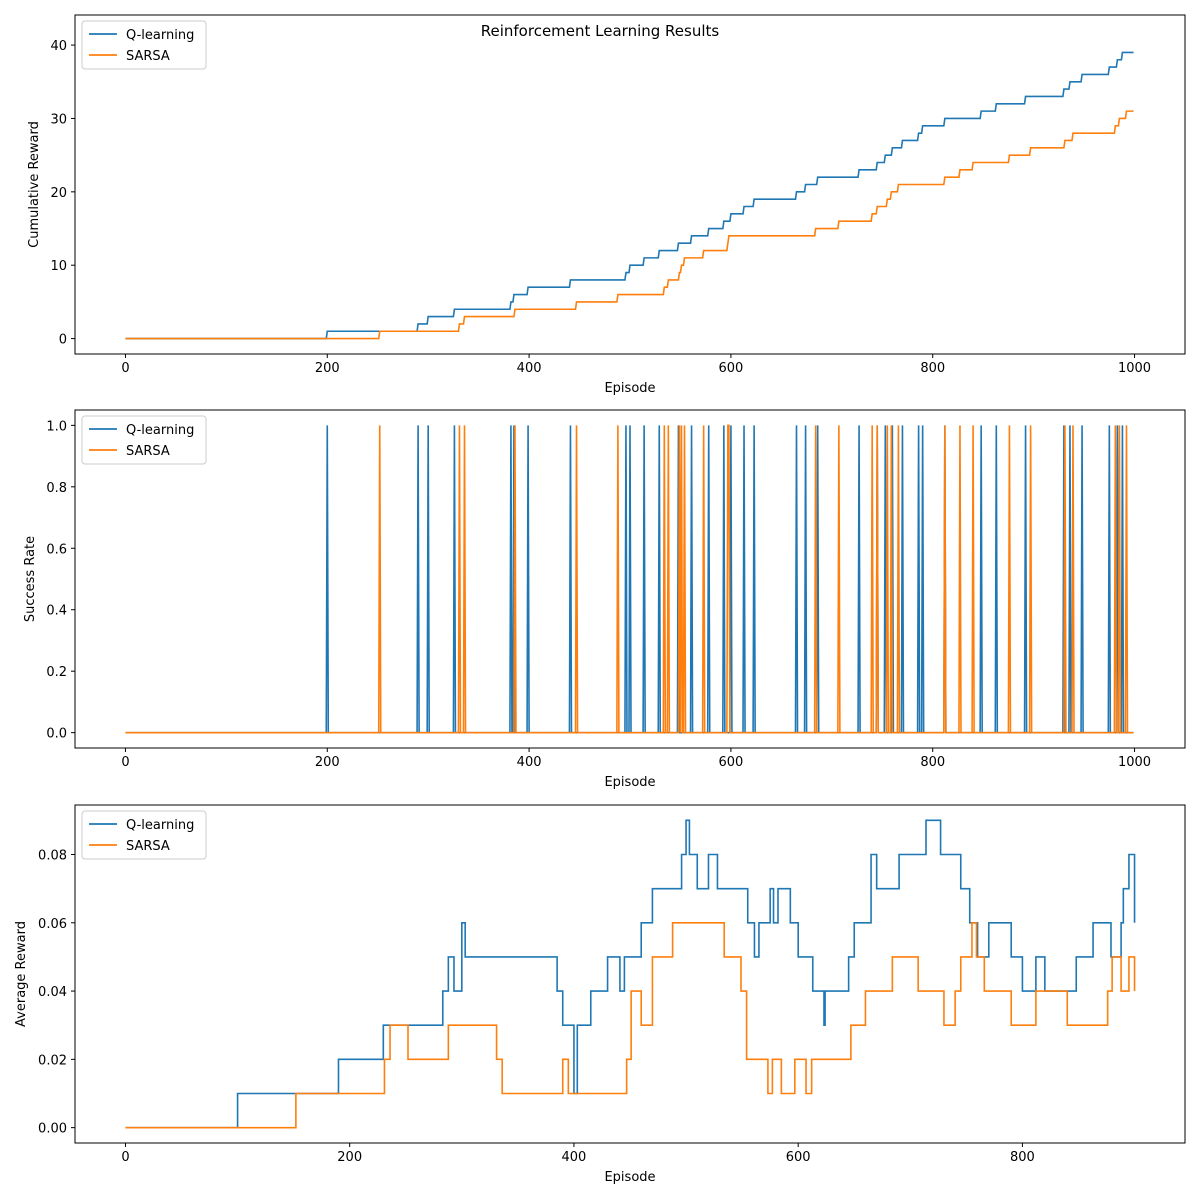  Describe the element at coordinates (30, 579) in the screenshot. I see `y-axis-label: Success Rate` at that location.